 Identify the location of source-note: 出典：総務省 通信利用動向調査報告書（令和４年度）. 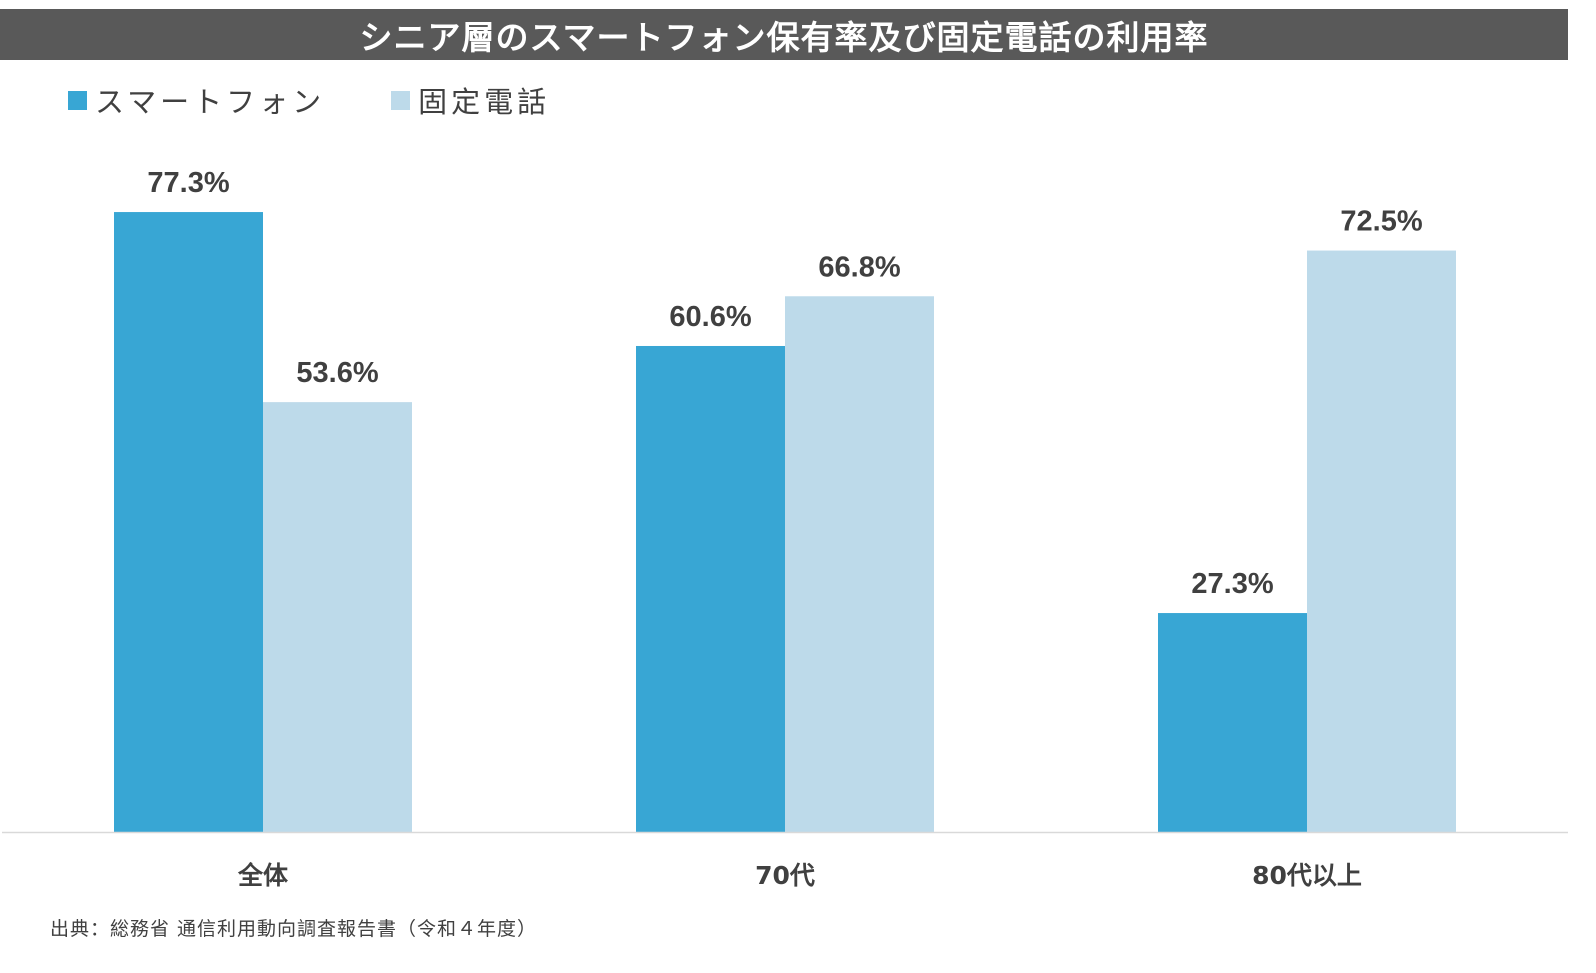
(294, 929).